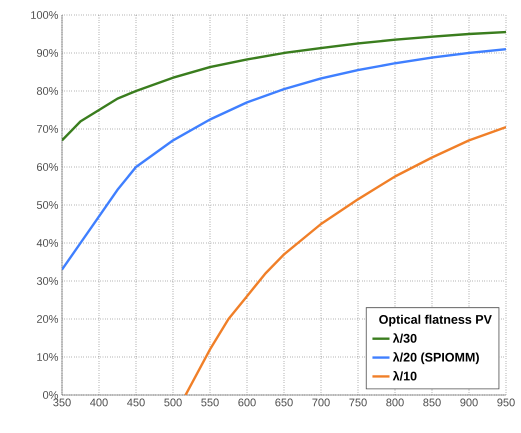 The width and height of the screenshot is (521, 433). Describe the element at coordinates (47, 129) in the screenshot. I see `y-tick-label: 70%` at that location.